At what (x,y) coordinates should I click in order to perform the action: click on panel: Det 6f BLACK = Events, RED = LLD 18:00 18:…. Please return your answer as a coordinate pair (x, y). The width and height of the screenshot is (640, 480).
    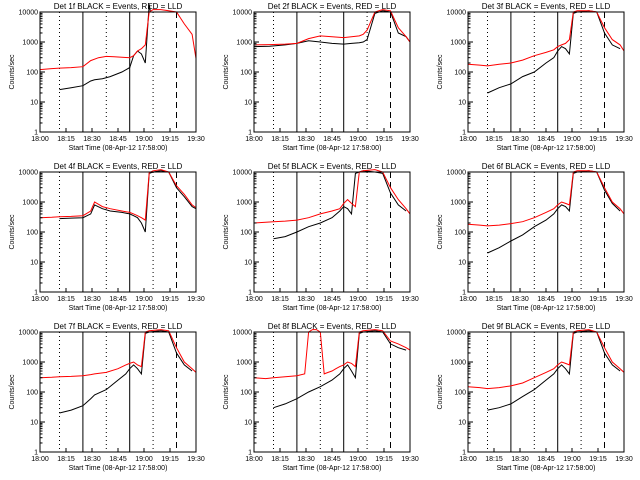
    Looking at the image, I should click on (535, 237).